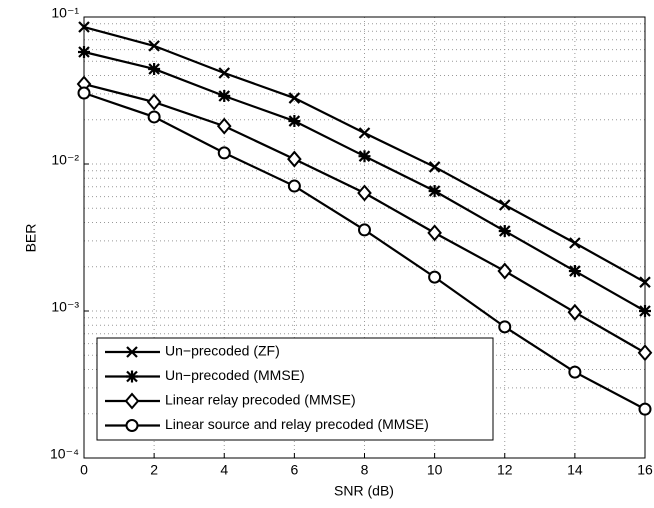  Describe the element at coordinates (235, 375) in the screenshot. I see `legend-label: Un−precoded (MMSE)` at that location.